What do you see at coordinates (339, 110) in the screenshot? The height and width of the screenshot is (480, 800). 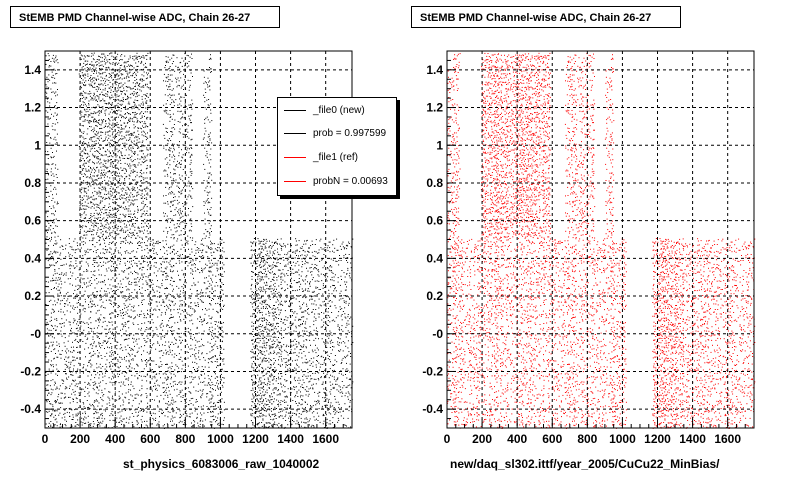 I see `legend-label: _file0 (new)` at bounding box center [339, 110].